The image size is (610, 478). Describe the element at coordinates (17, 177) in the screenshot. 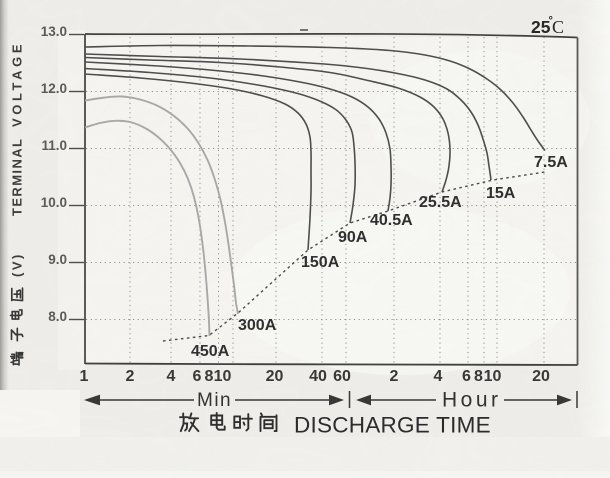

I see `svg-text: TERMINAL` at that location.